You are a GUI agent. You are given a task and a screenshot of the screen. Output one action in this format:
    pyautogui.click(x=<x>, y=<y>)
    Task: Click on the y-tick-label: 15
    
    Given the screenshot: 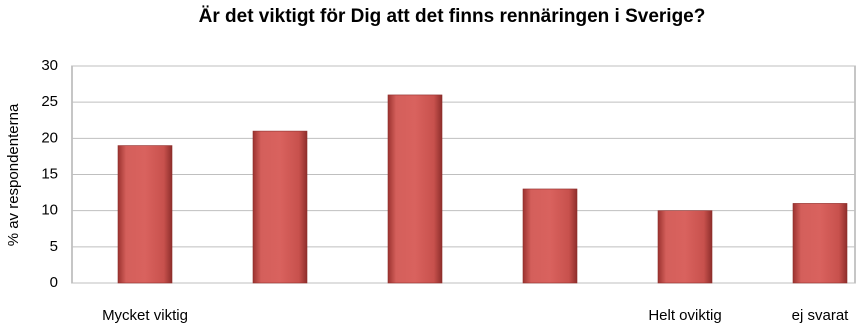 What is the action you would take?
    pyautogui.click(x=49, y=173)
    